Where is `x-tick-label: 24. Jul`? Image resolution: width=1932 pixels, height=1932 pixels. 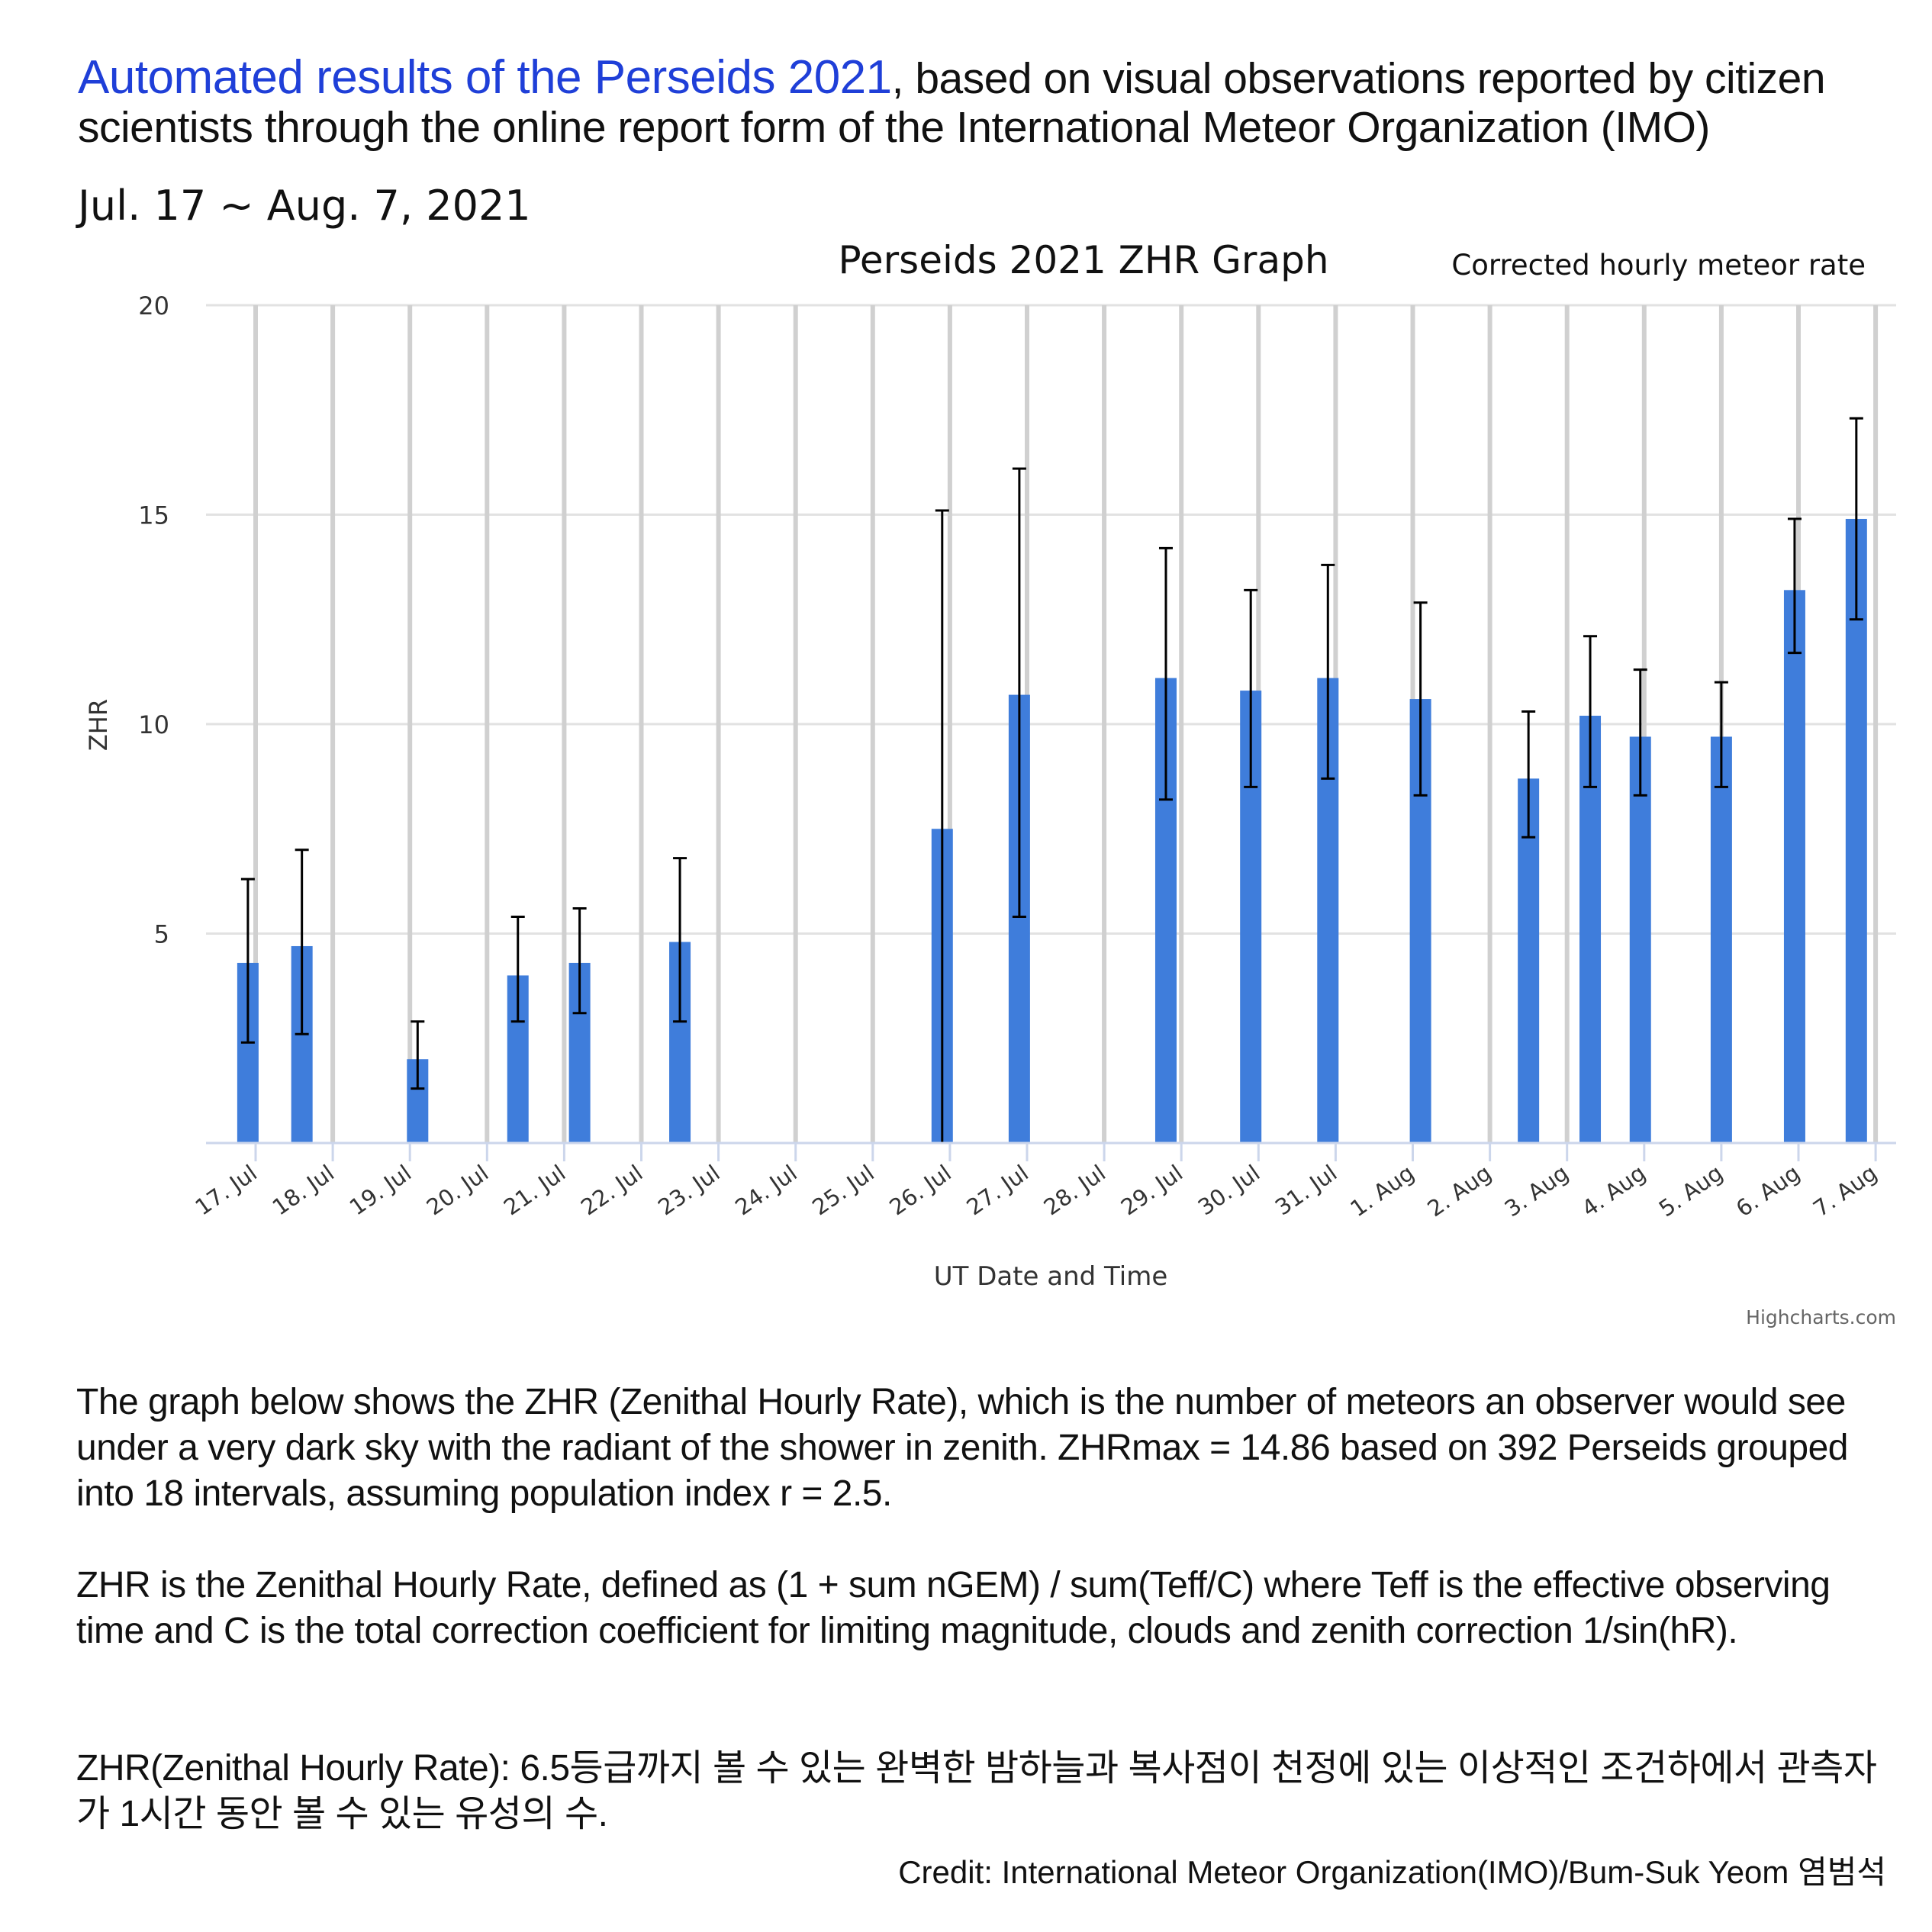
x-tick-label: 24. Jul is located at coordinates (765, 1190).